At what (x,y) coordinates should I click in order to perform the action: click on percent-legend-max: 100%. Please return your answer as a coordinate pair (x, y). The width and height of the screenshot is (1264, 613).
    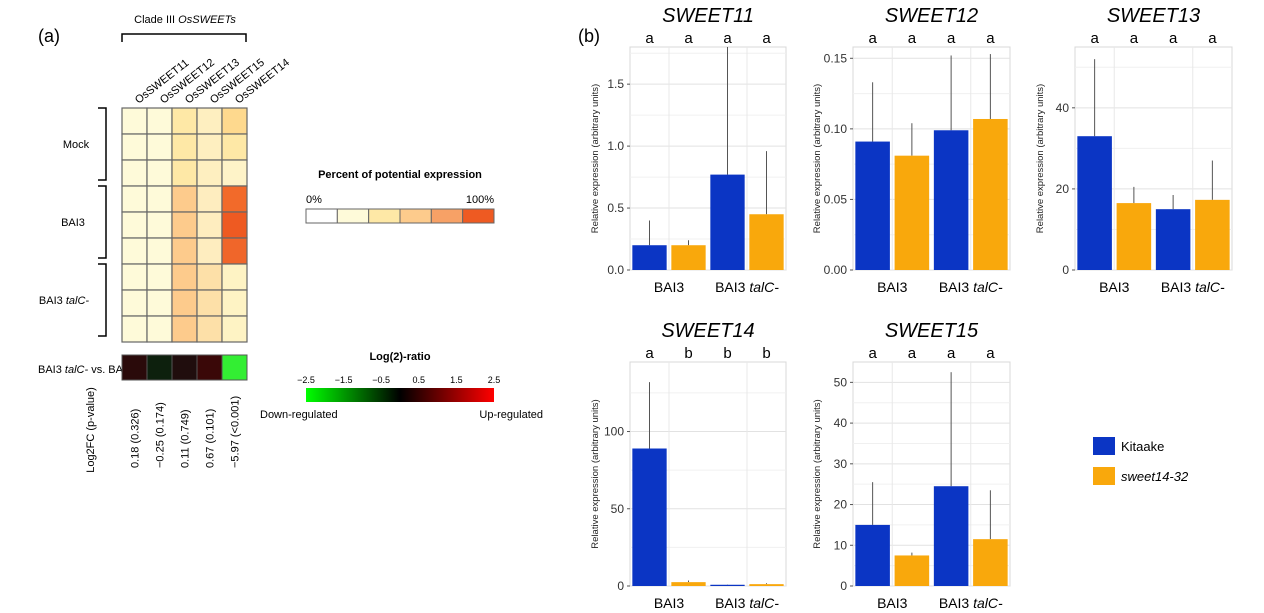
    Looking at the image, I should click on (480, 200).